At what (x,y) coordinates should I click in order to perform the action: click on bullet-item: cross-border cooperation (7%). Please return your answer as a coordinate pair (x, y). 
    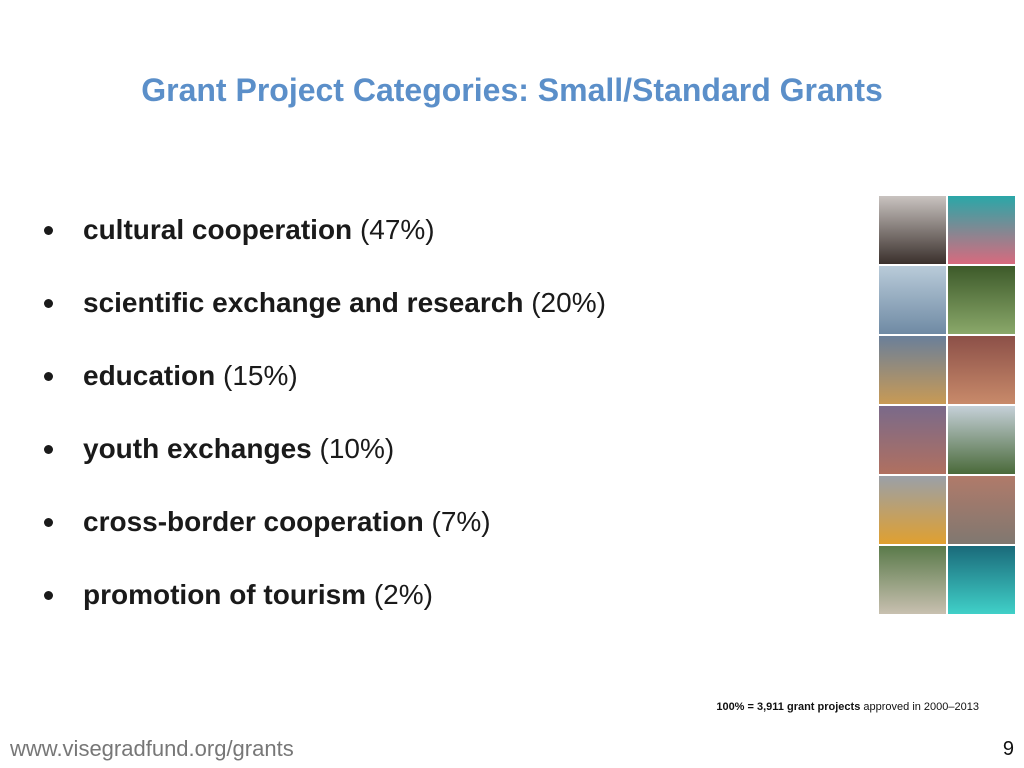
    Looking at the image, I should click on (303, 536).